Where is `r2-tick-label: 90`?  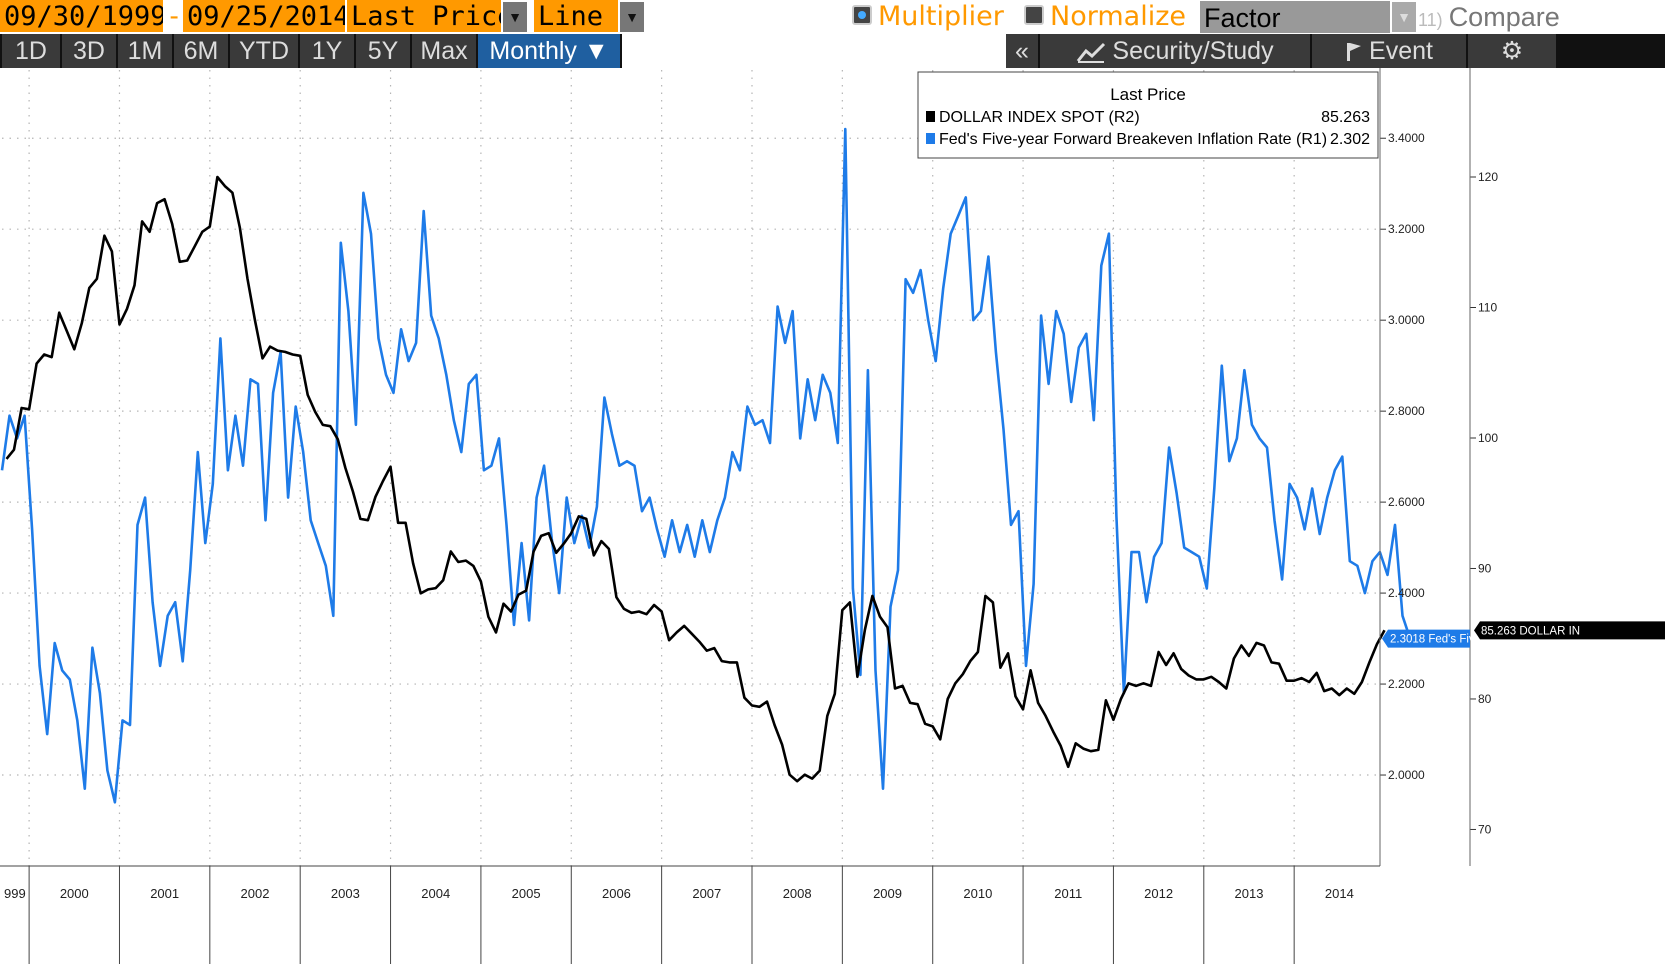
r2-tick-label: 90 is located at coordinates (1485, 568).